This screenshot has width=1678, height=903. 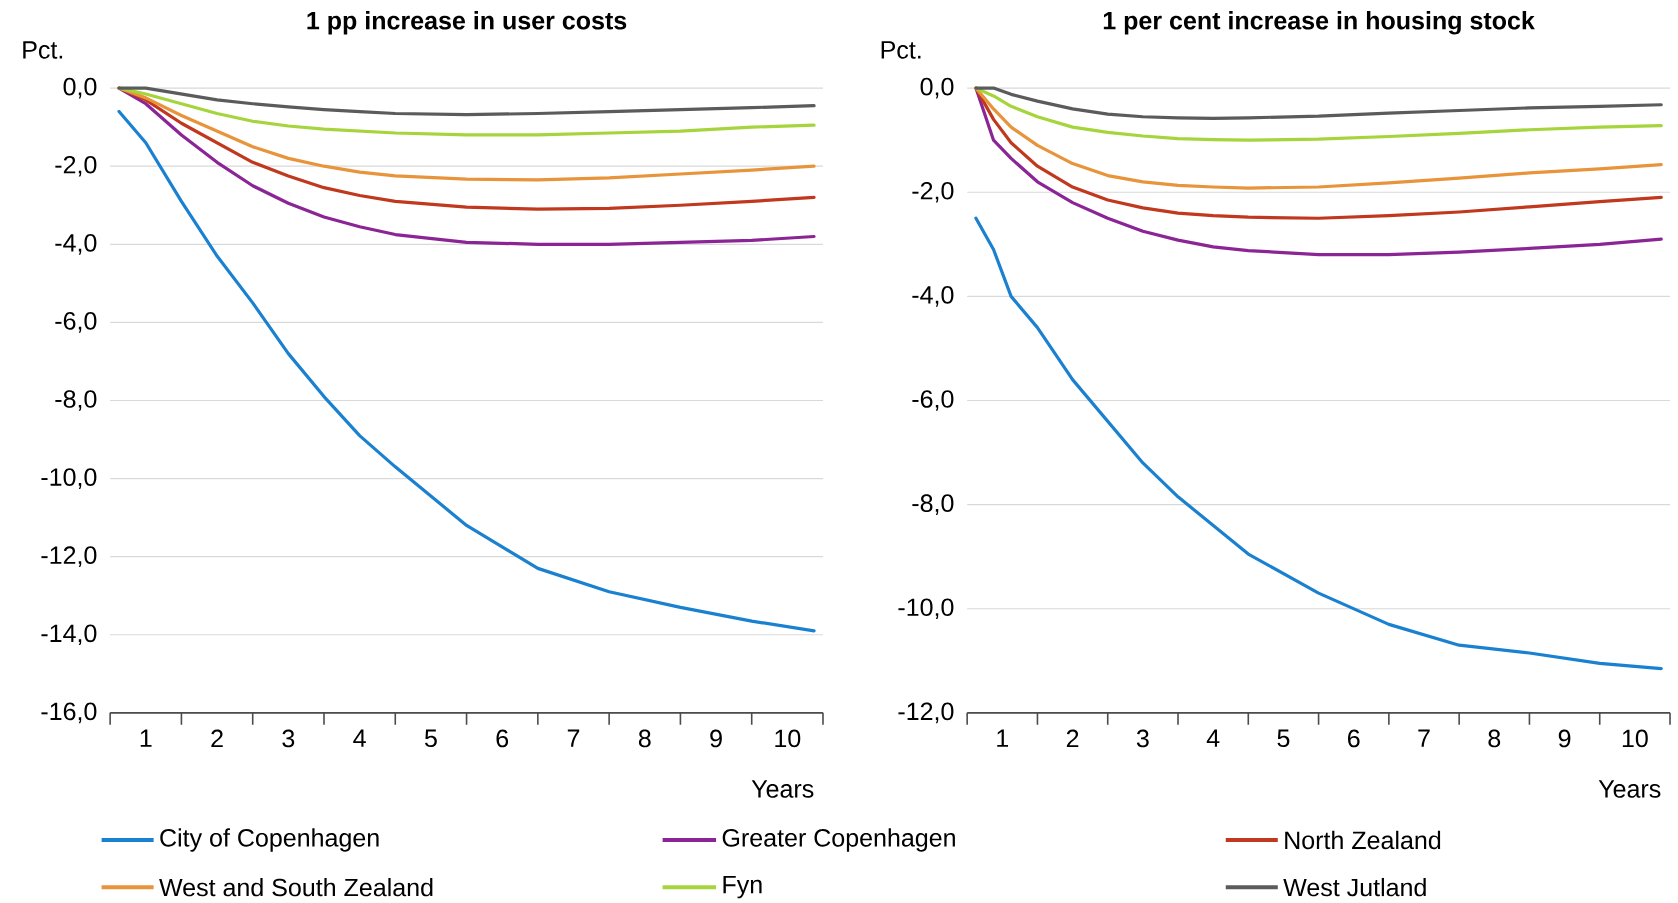 I want to click on y-tick-label: -16,0, so click(x=69, y=713).